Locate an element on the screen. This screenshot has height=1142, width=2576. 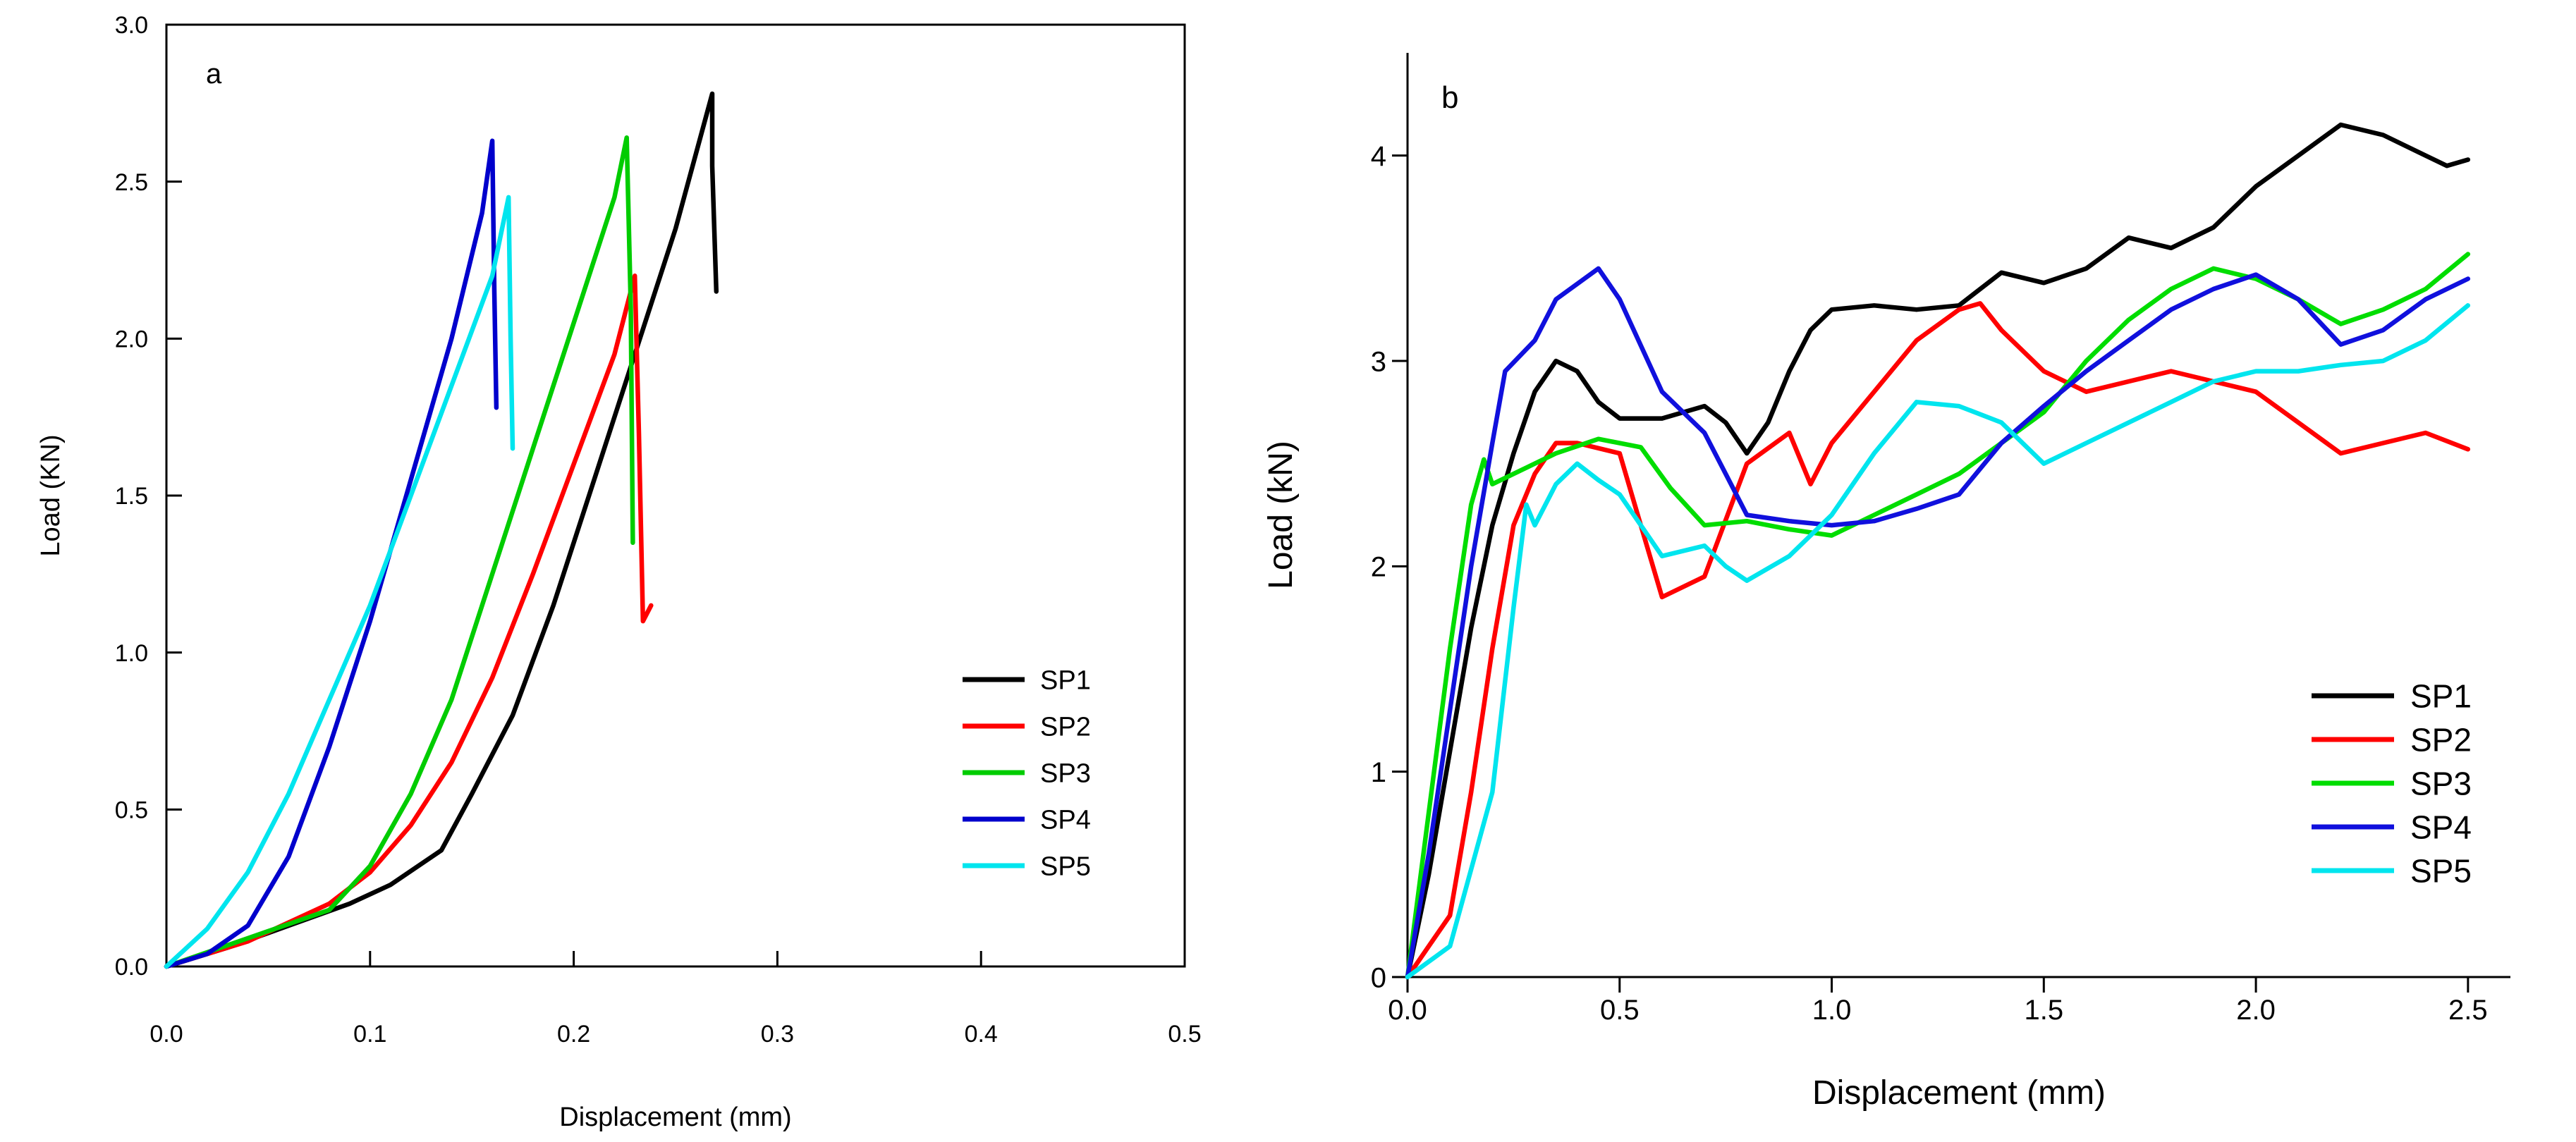
y-tick-label: 4 is located at coordinates (1378, 156).